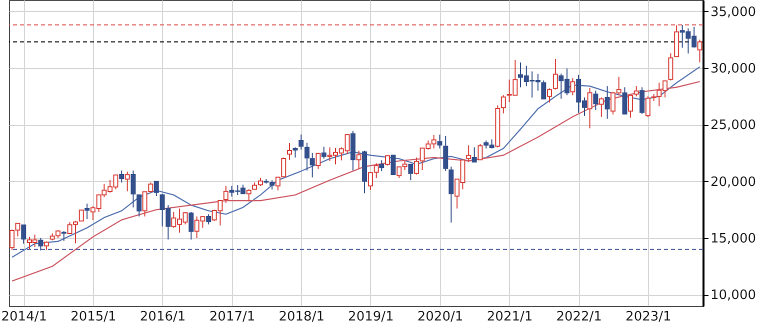  I want to click on x-tick-label: 2020/1, so click(440, 317).